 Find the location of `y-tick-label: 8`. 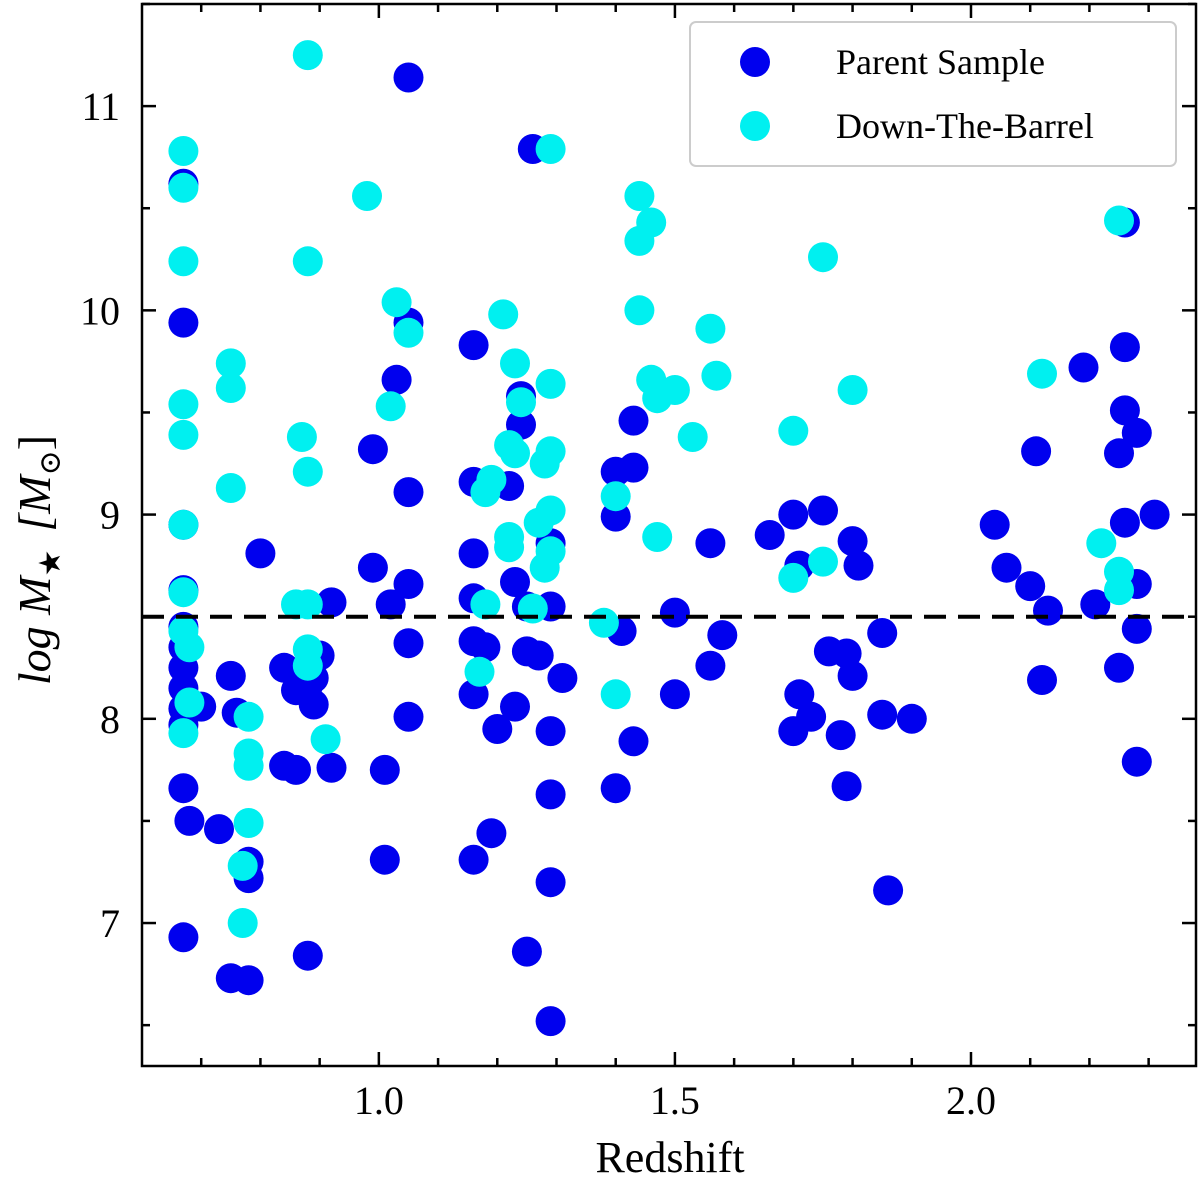

y-tick-label: 8 is located at coordinates (110, 719).